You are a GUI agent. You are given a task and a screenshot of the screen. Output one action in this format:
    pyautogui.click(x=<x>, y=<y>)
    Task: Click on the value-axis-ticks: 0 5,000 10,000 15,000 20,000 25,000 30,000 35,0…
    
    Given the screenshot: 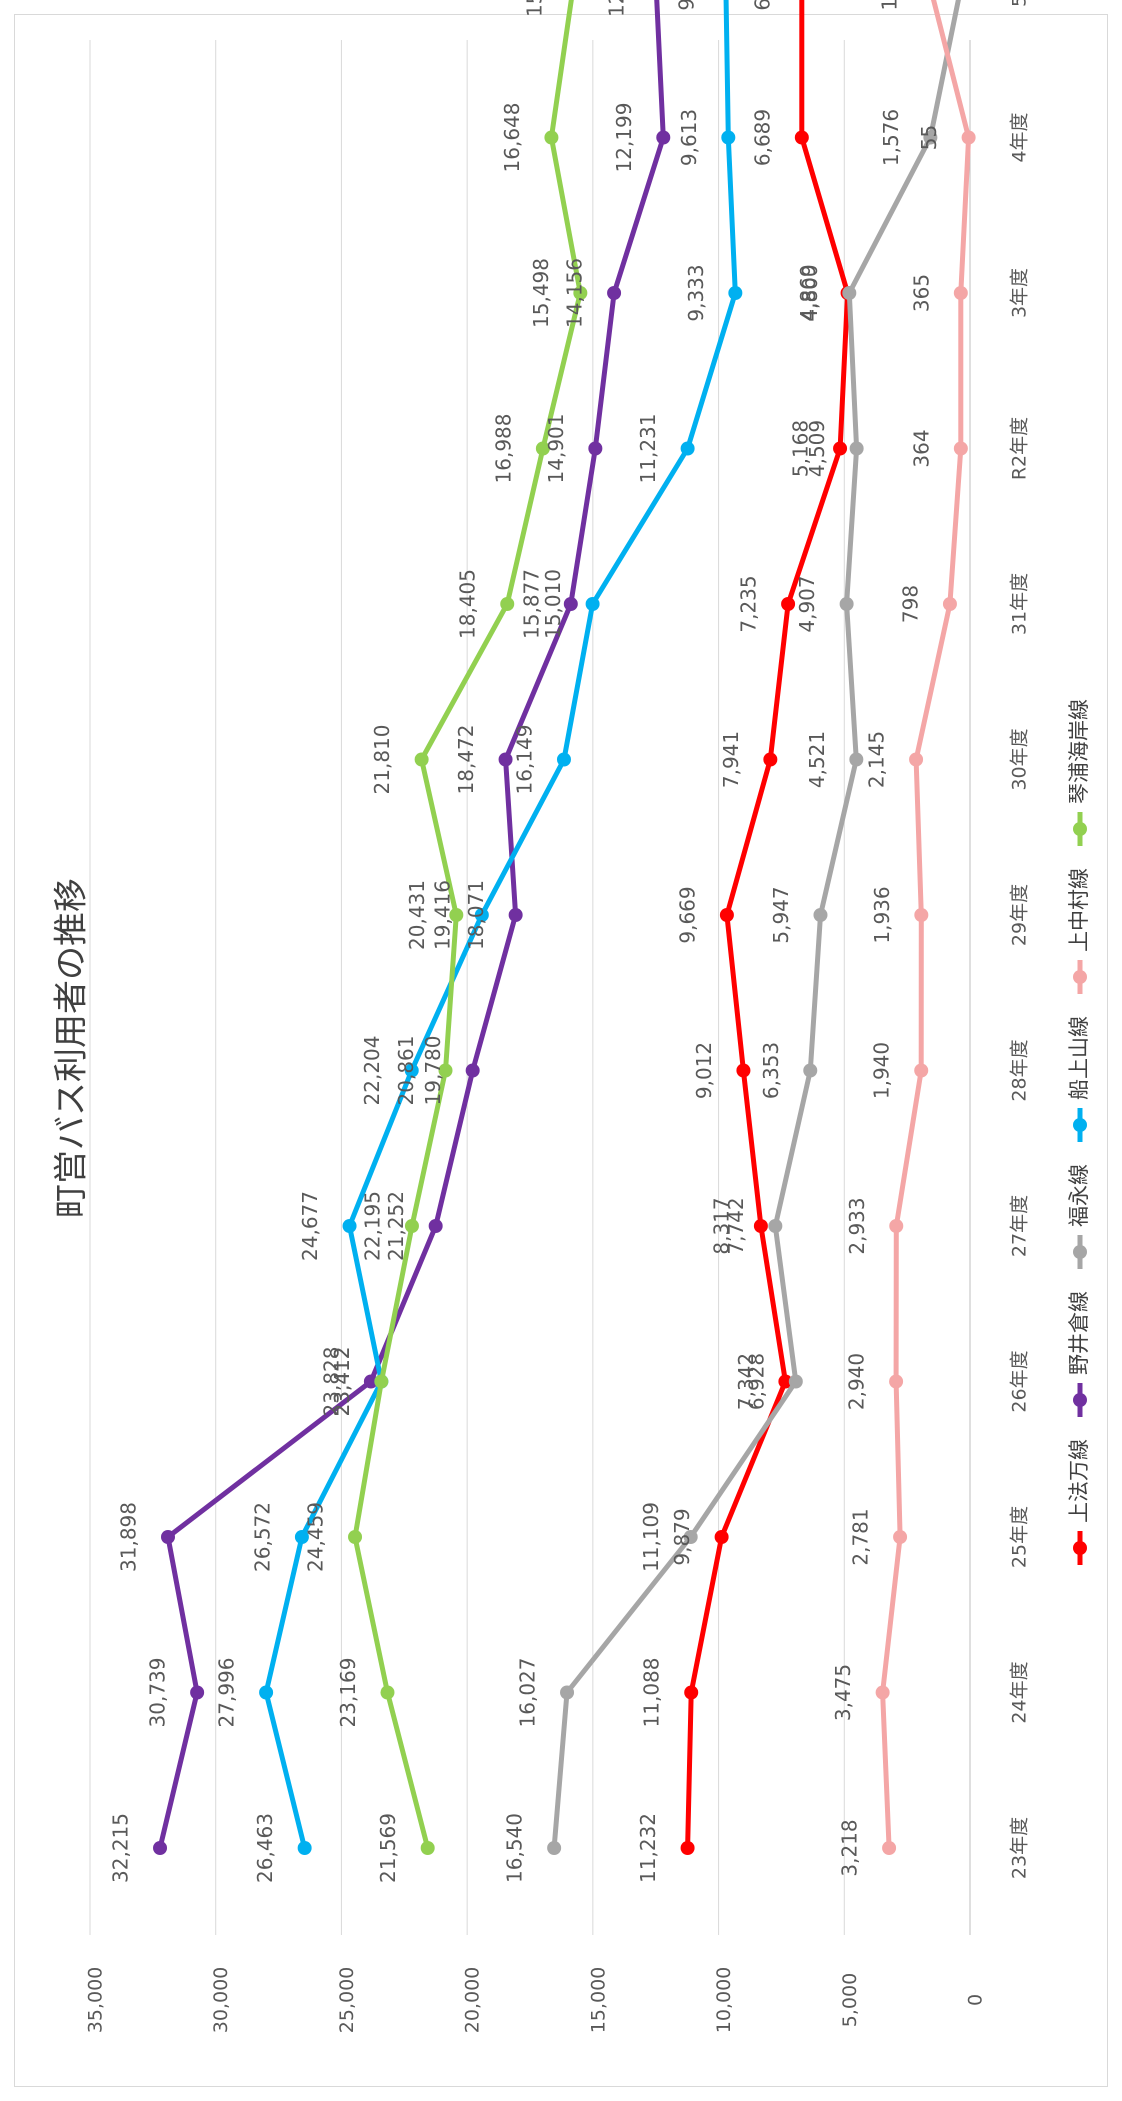 What is the action you would take?
    pyautogui.click(x=536, y=2000)
    